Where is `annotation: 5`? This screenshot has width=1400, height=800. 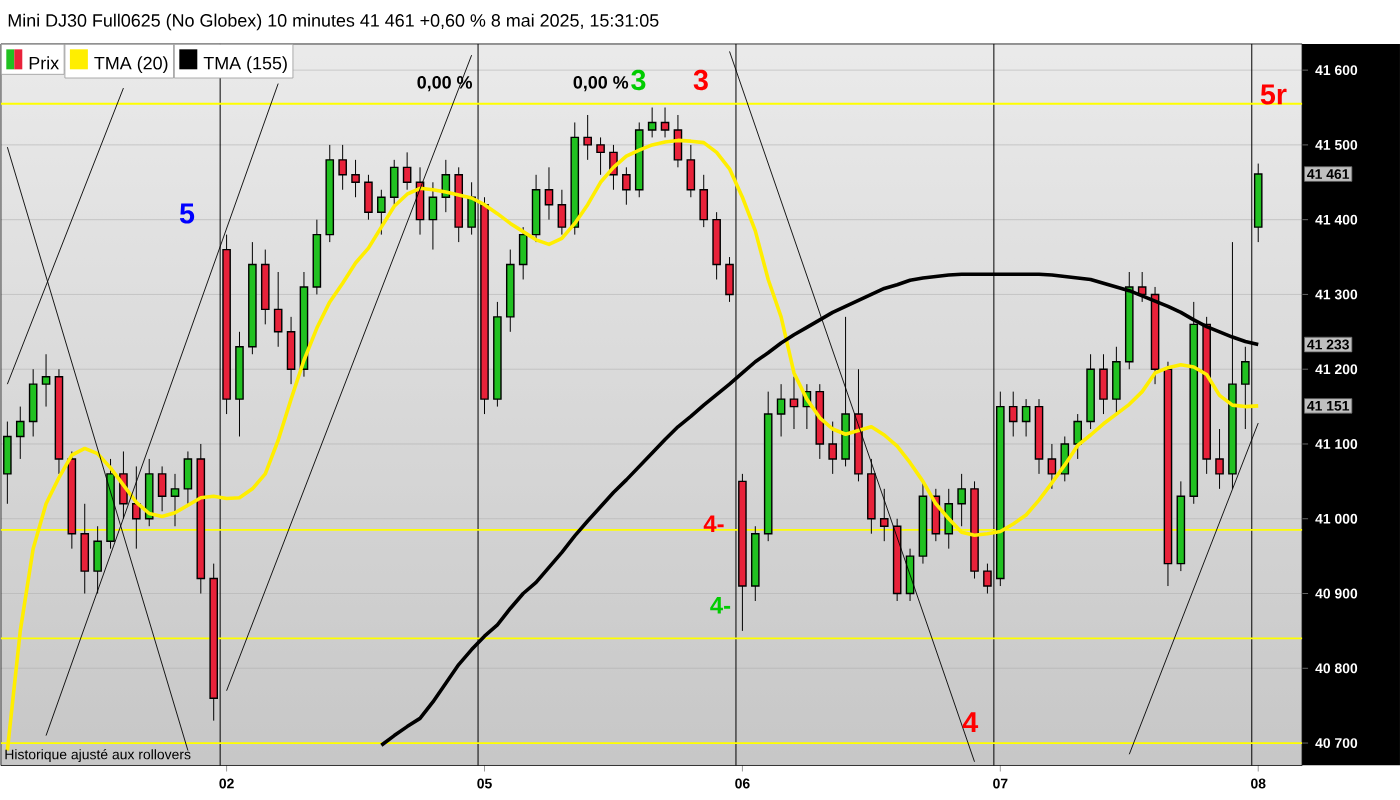 annotation: 5 is located at coordinates (187, 213).